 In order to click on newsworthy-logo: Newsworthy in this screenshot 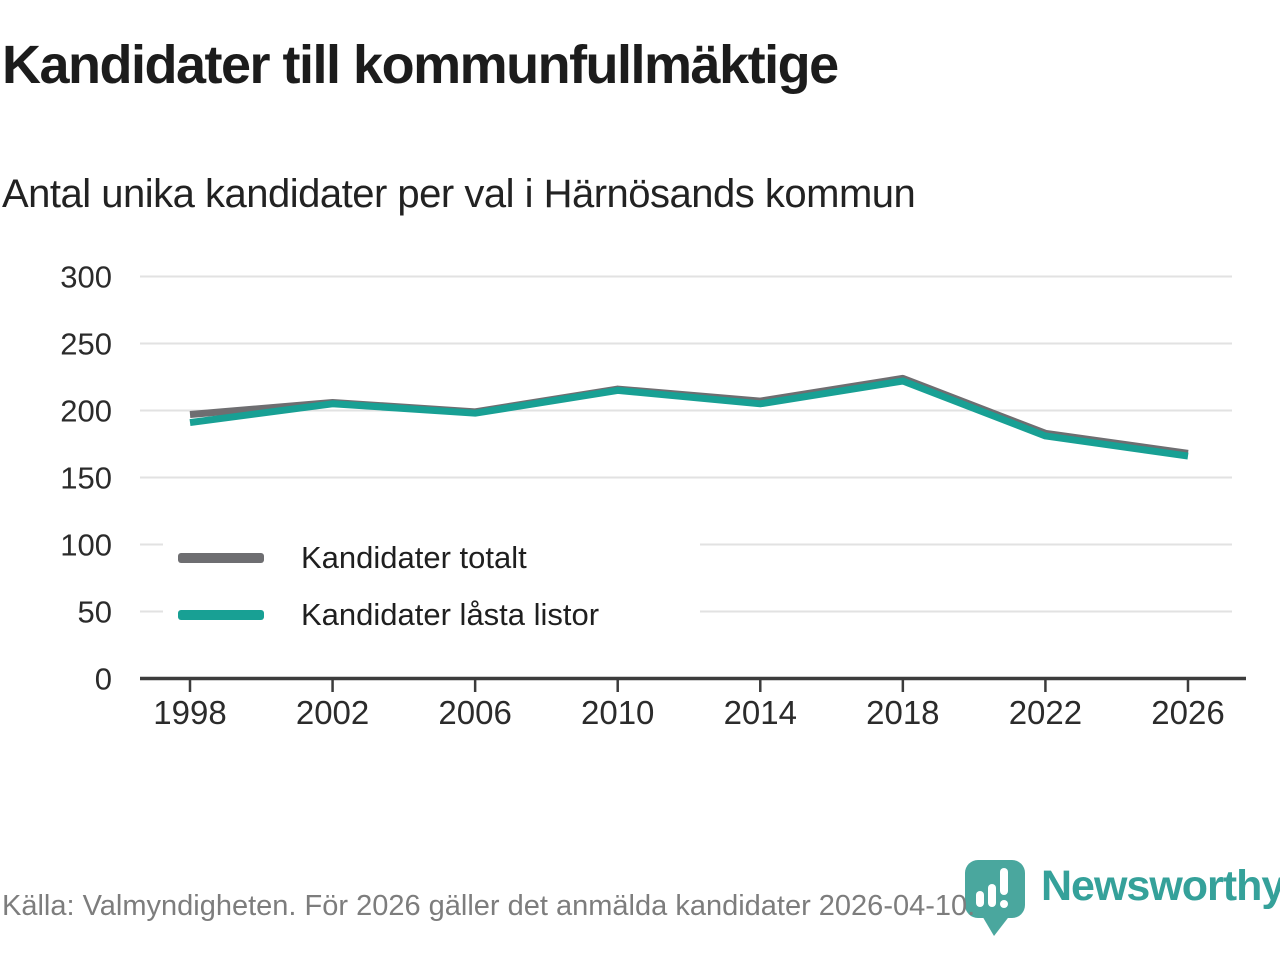, I will do `click(1120, 898)`.